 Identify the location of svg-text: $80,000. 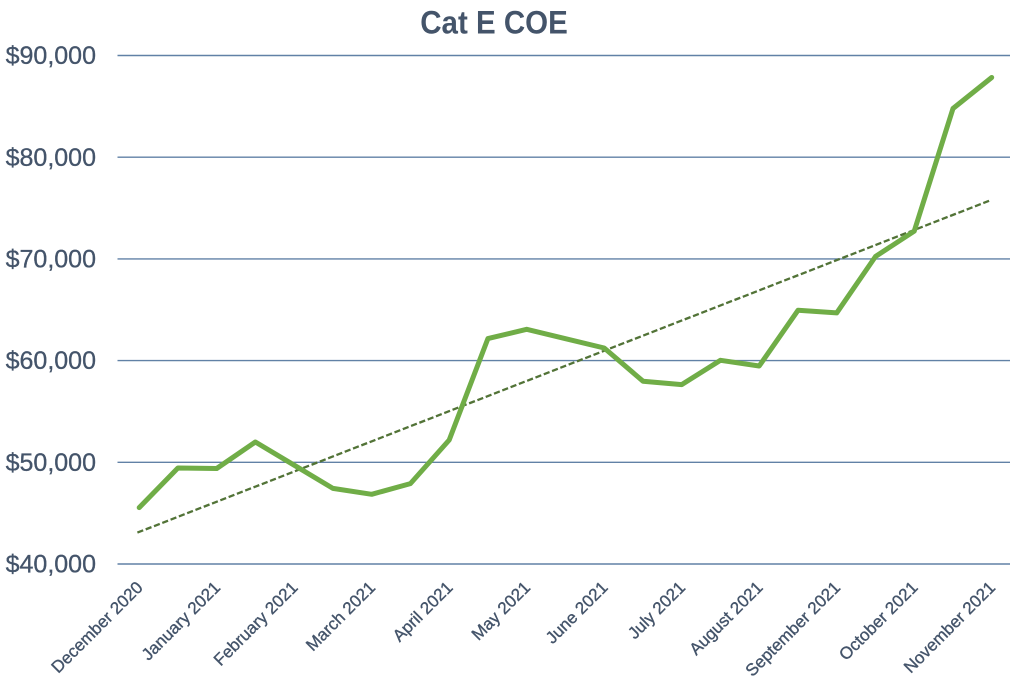
(51, 158).